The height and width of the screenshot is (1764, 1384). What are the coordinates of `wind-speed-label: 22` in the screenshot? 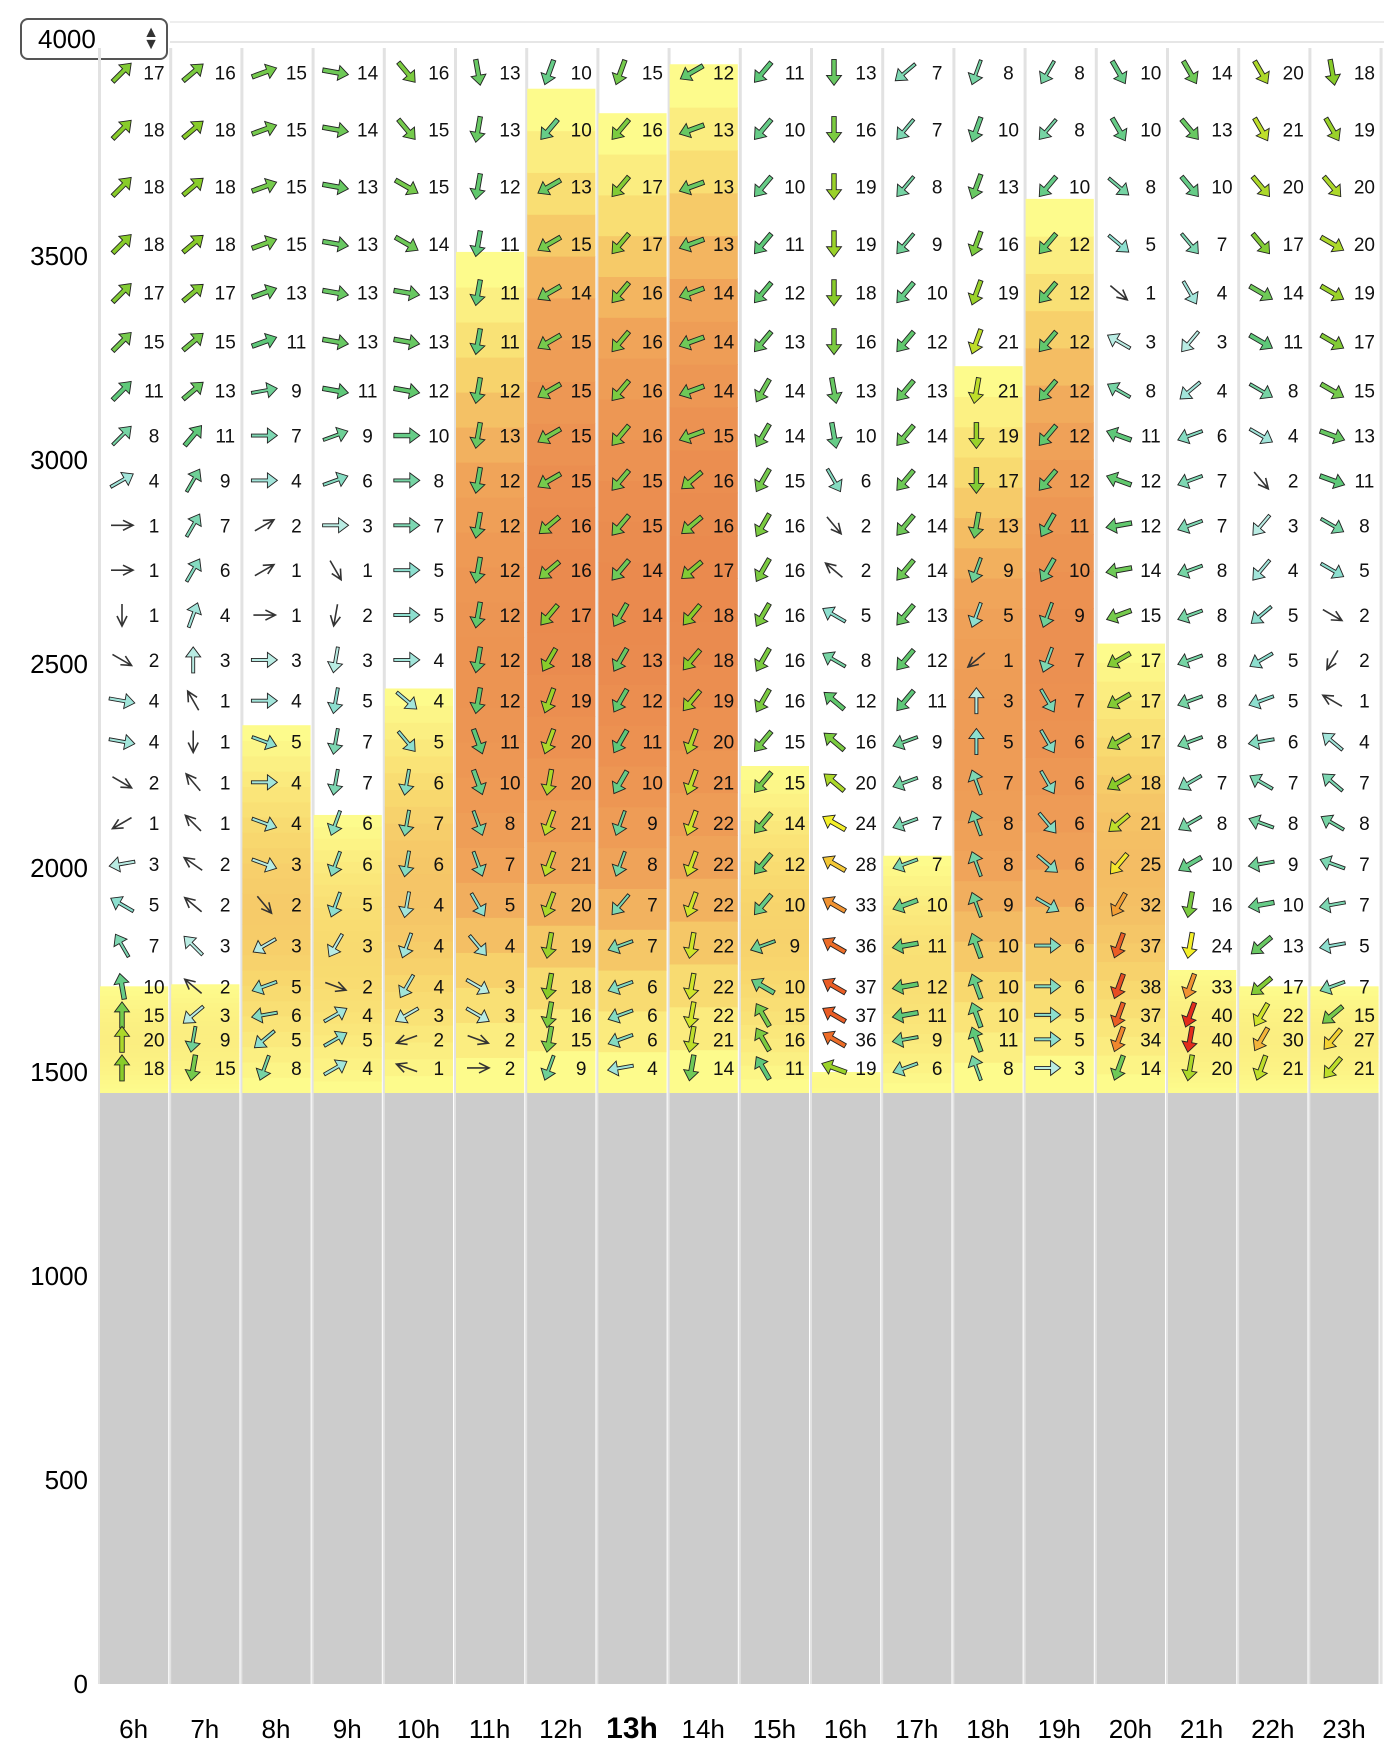 It's located at (723, 1016).